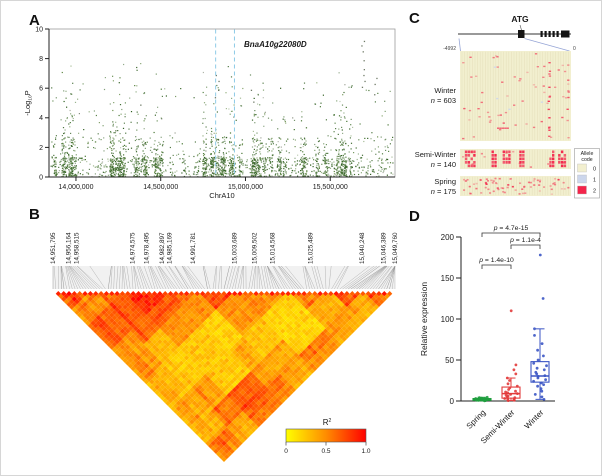 This screenshot has height=476, width=602. I want to click on panel-a-x-tick-label: 14,500,000, so click(160, 187).